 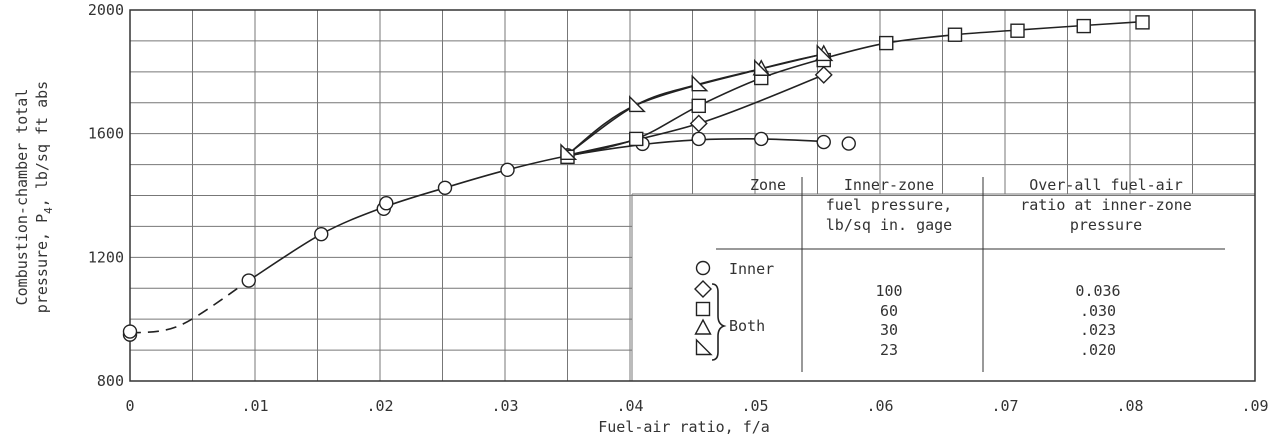 What do you see at coordinates (855, 88) in the screenshot?
I see `curve-square` at bounding box center [855, 88].